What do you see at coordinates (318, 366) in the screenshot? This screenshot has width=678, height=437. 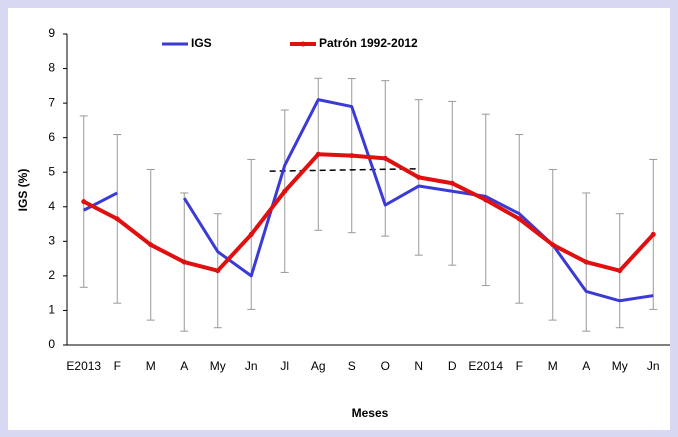 I see `x-tick-label: Ag` at bounding box center [318, 366].